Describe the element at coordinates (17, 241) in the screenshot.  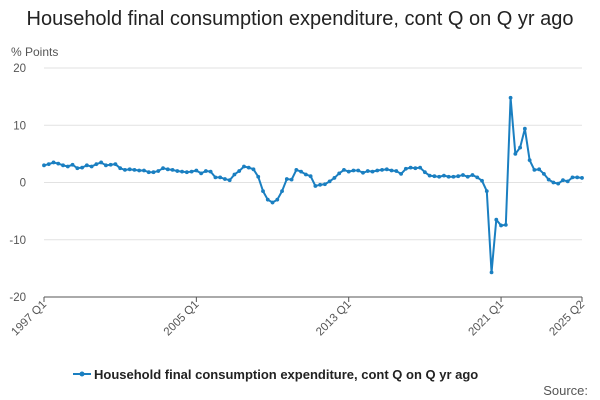
I see `y-tick-label: -10` at that location.